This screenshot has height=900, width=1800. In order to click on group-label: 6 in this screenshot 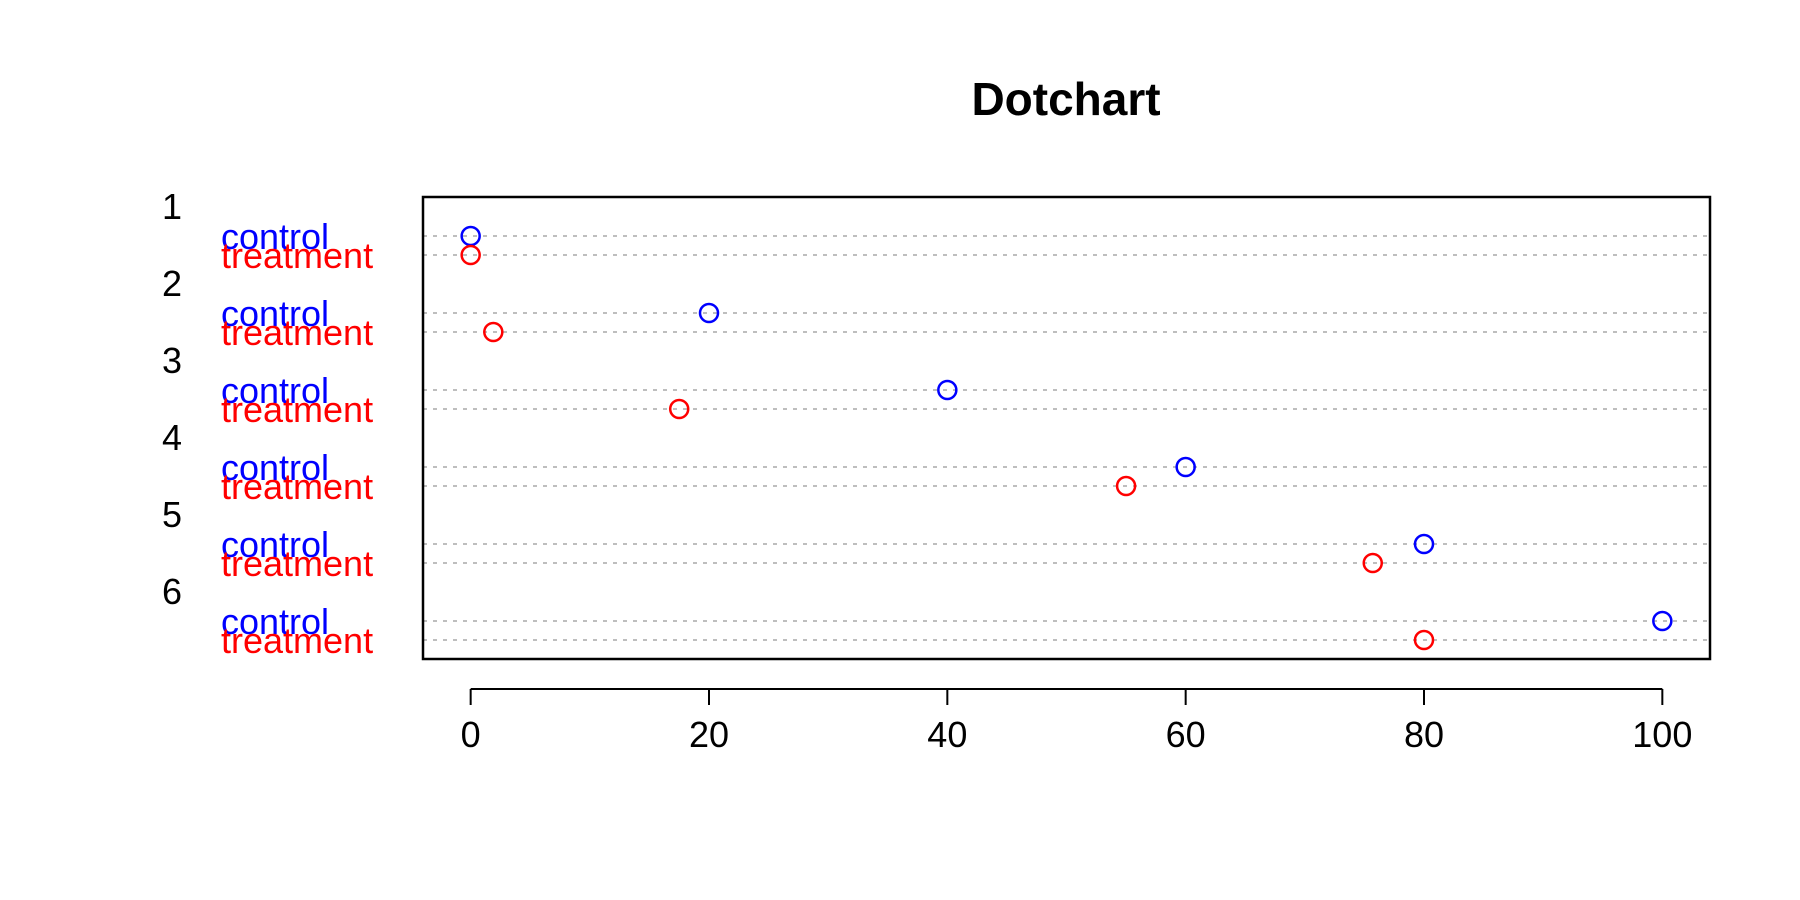, I will do `click(172, 591)`.